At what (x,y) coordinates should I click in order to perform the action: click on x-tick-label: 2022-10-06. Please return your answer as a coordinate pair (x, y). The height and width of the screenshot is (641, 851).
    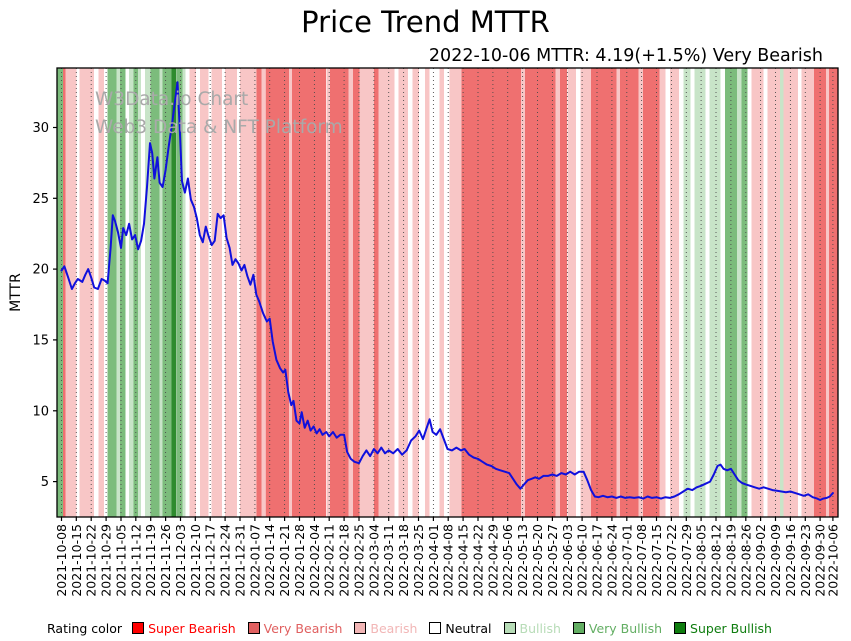
    Looking at the image, I should click on (832, 560).